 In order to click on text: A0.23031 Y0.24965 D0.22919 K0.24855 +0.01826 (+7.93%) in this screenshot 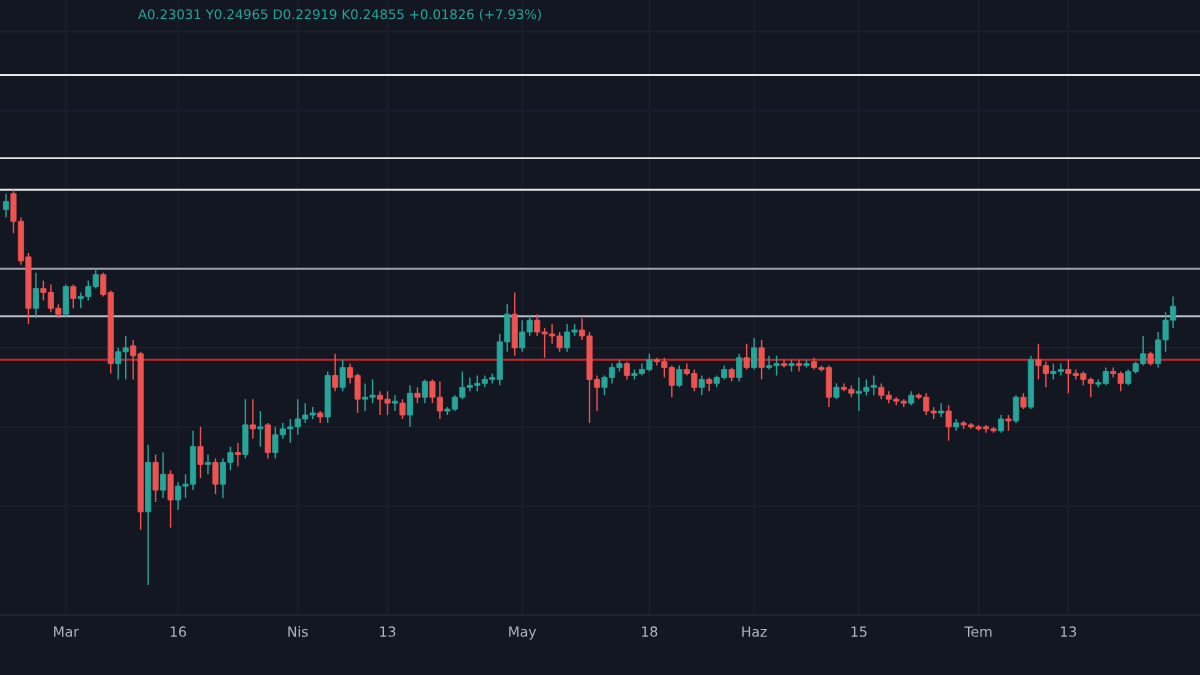, I will do `click(339, 15)`.